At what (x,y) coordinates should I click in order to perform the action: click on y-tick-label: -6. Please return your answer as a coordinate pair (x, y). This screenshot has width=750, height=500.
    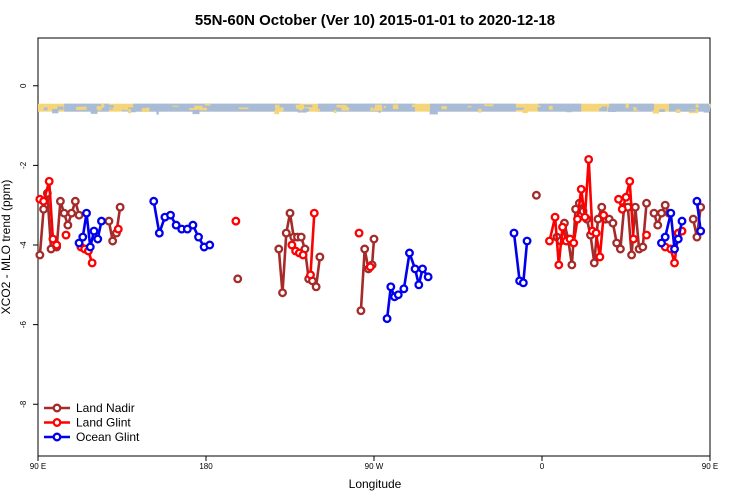
    Looking at the image, I should click on (23, 325).